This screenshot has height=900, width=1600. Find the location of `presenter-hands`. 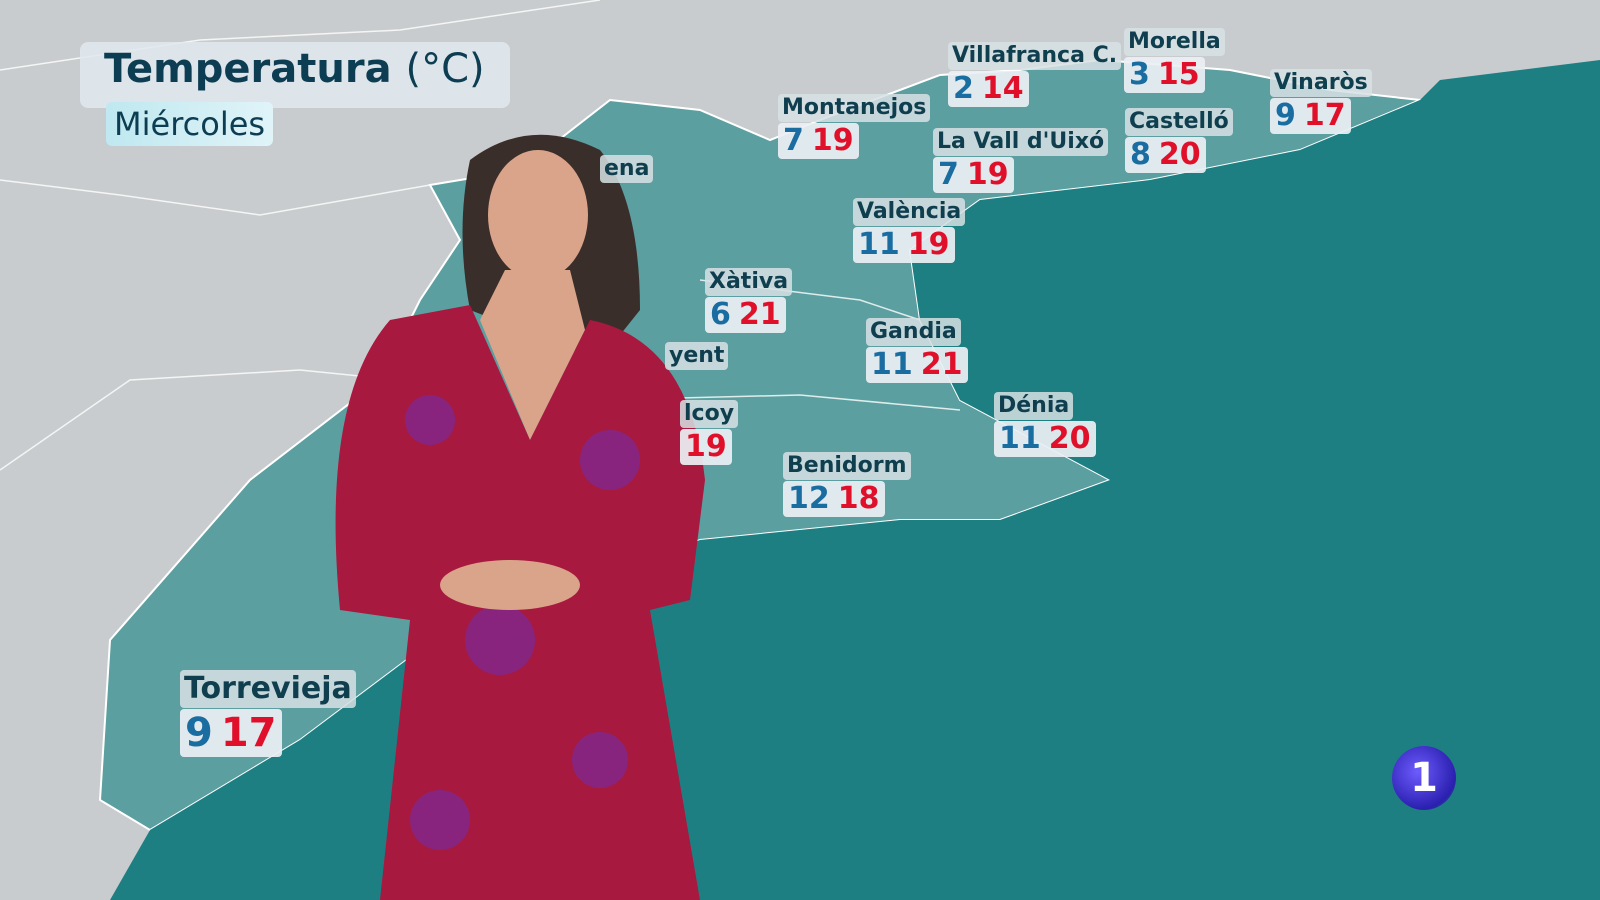

presenter-hands is located at coordinates (510, 585).